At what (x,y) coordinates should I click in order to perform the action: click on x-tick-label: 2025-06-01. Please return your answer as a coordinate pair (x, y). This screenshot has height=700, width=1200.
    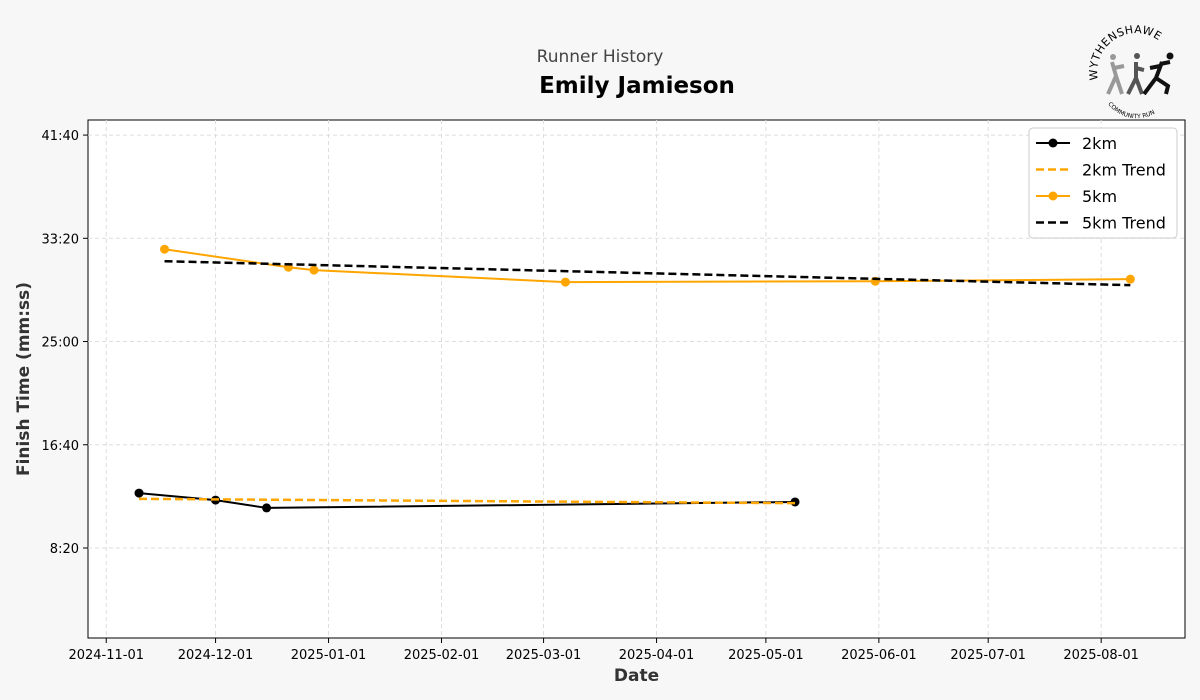
    Looking at the image, I should click on (879, 655).